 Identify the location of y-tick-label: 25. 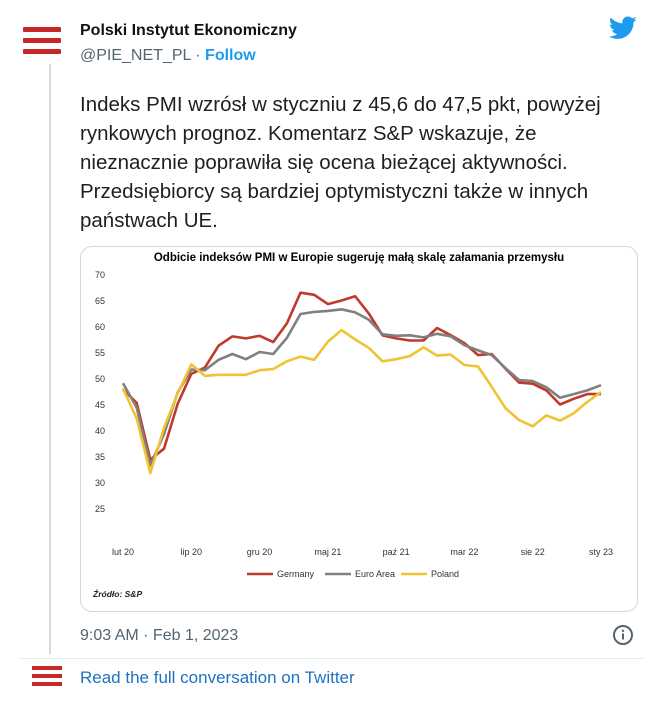
(100, 509).